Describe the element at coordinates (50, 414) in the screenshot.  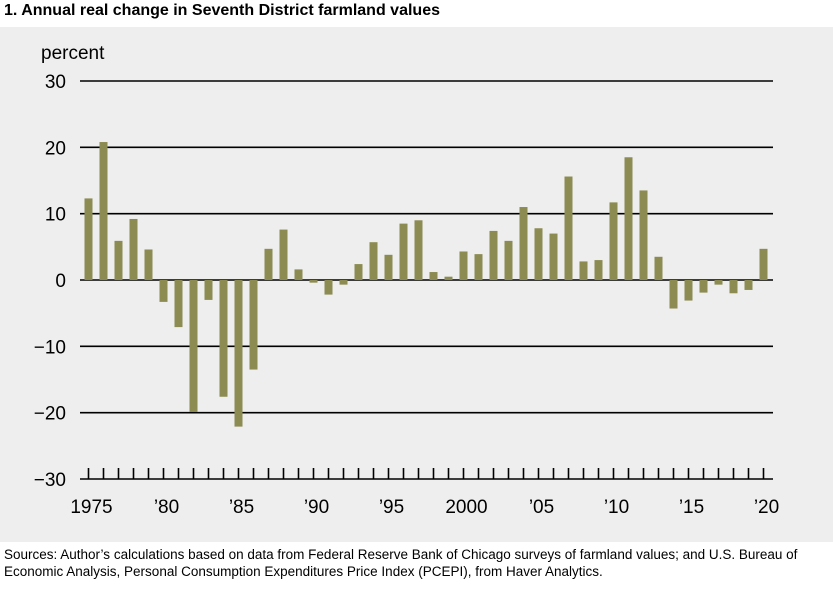
I see `y-tick-label: −20` at that location.